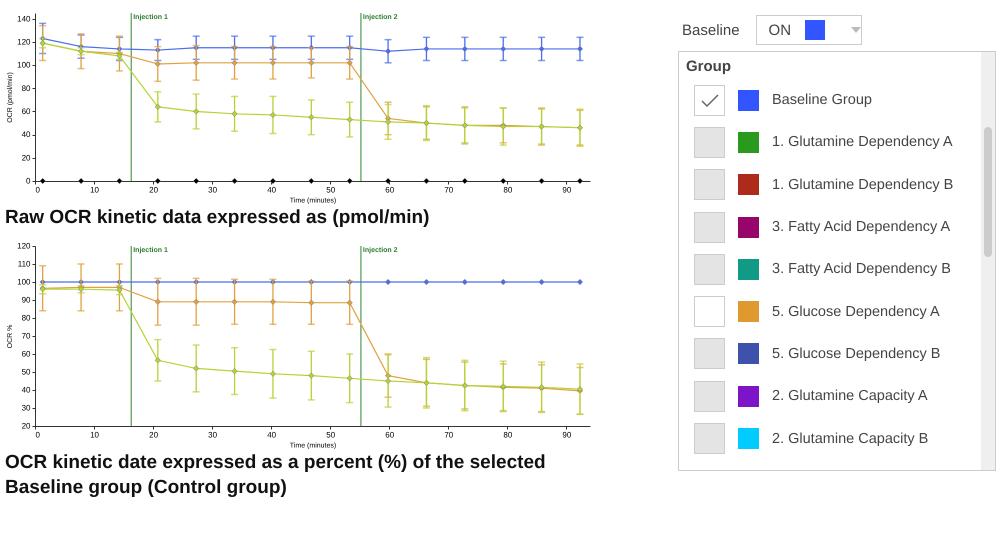 The width and height of the screenshot is (996, 547). Describe the element at coordinates (24, 19) in the screenshot. I see `y-tick-label: 140` at that location.